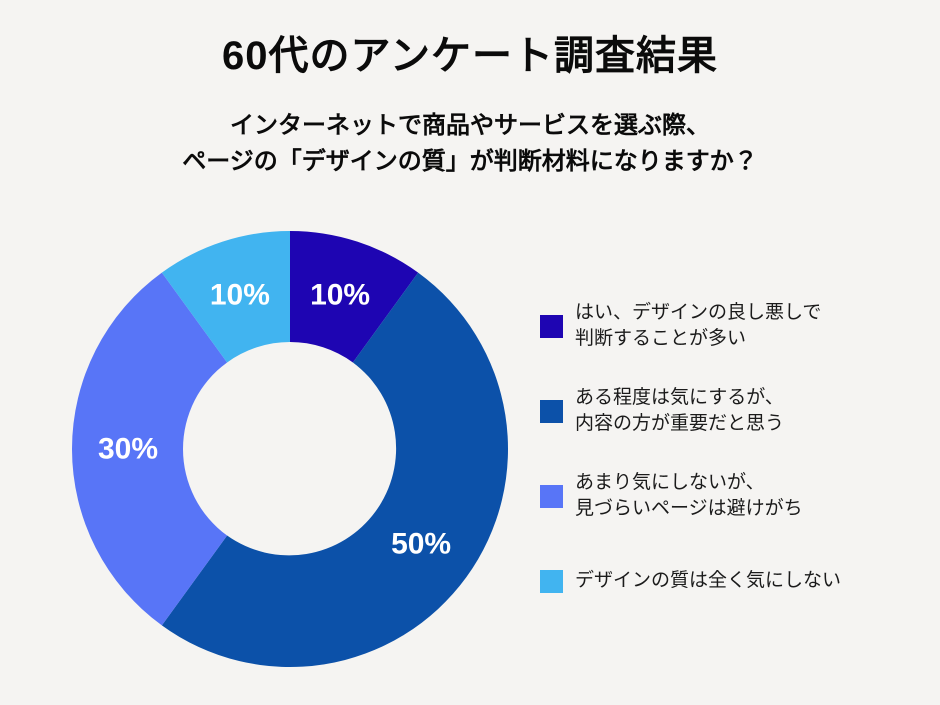  Describe the element at coordinates (708, 580) in the screenshot. I see `legend-label: デザインの質は全く気にしない` at that location.